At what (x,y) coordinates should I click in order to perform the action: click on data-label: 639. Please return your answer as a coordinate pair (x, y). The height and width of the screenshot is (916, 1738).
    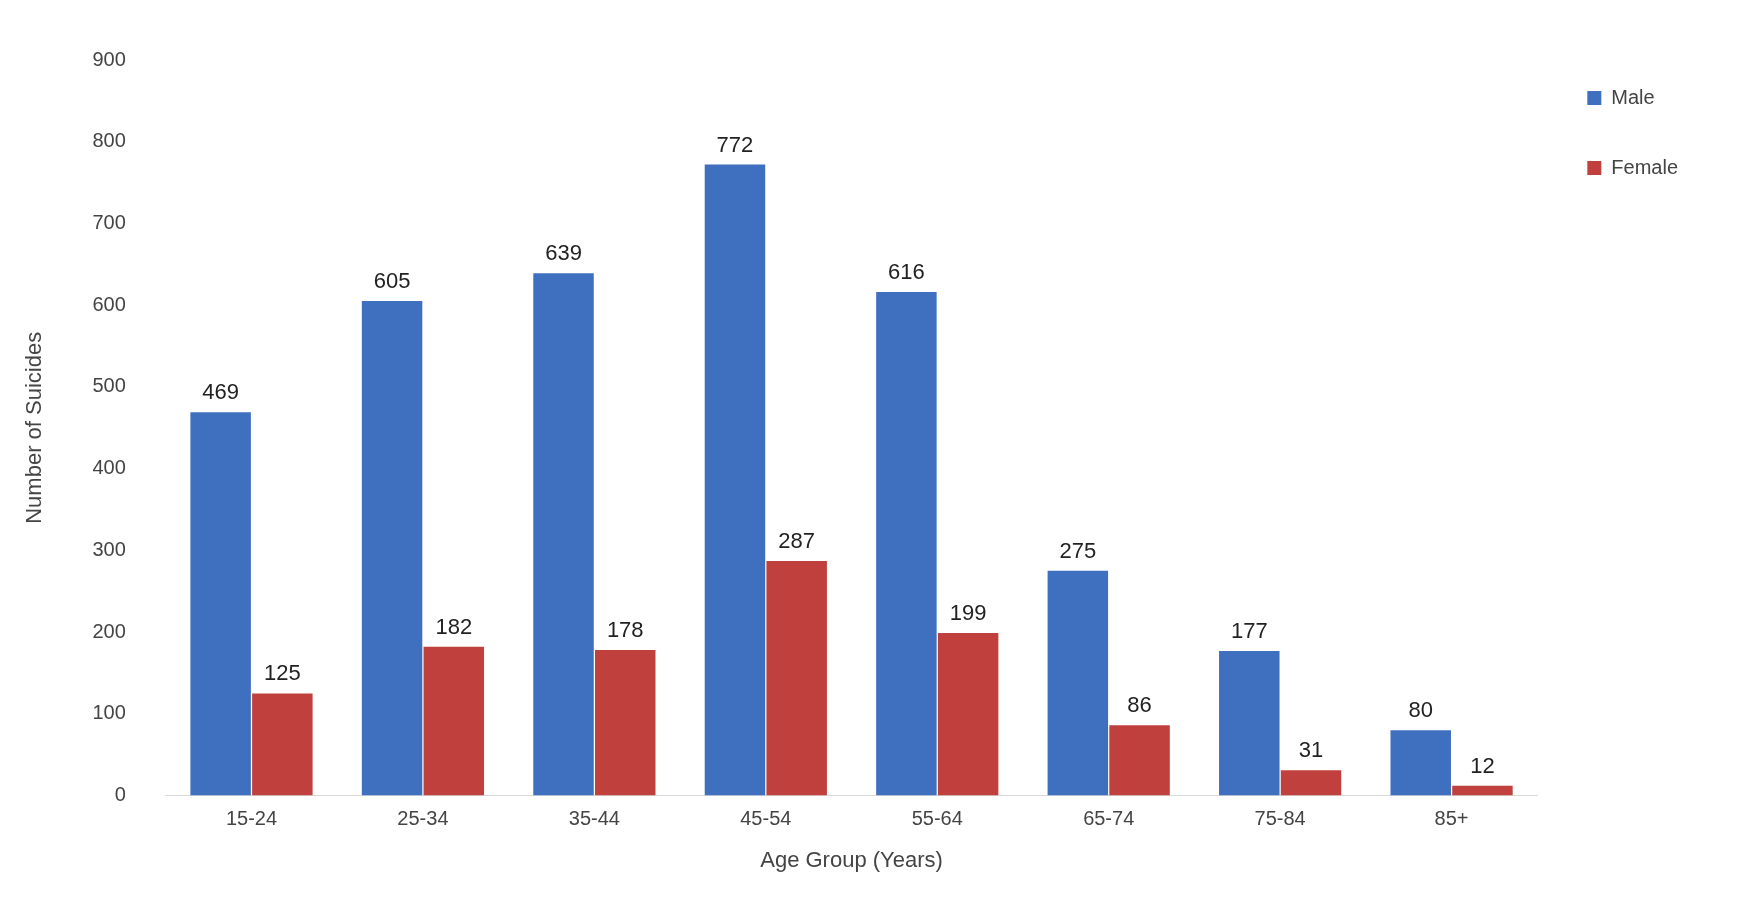
    Looking at the image, I should click on (563, 253).